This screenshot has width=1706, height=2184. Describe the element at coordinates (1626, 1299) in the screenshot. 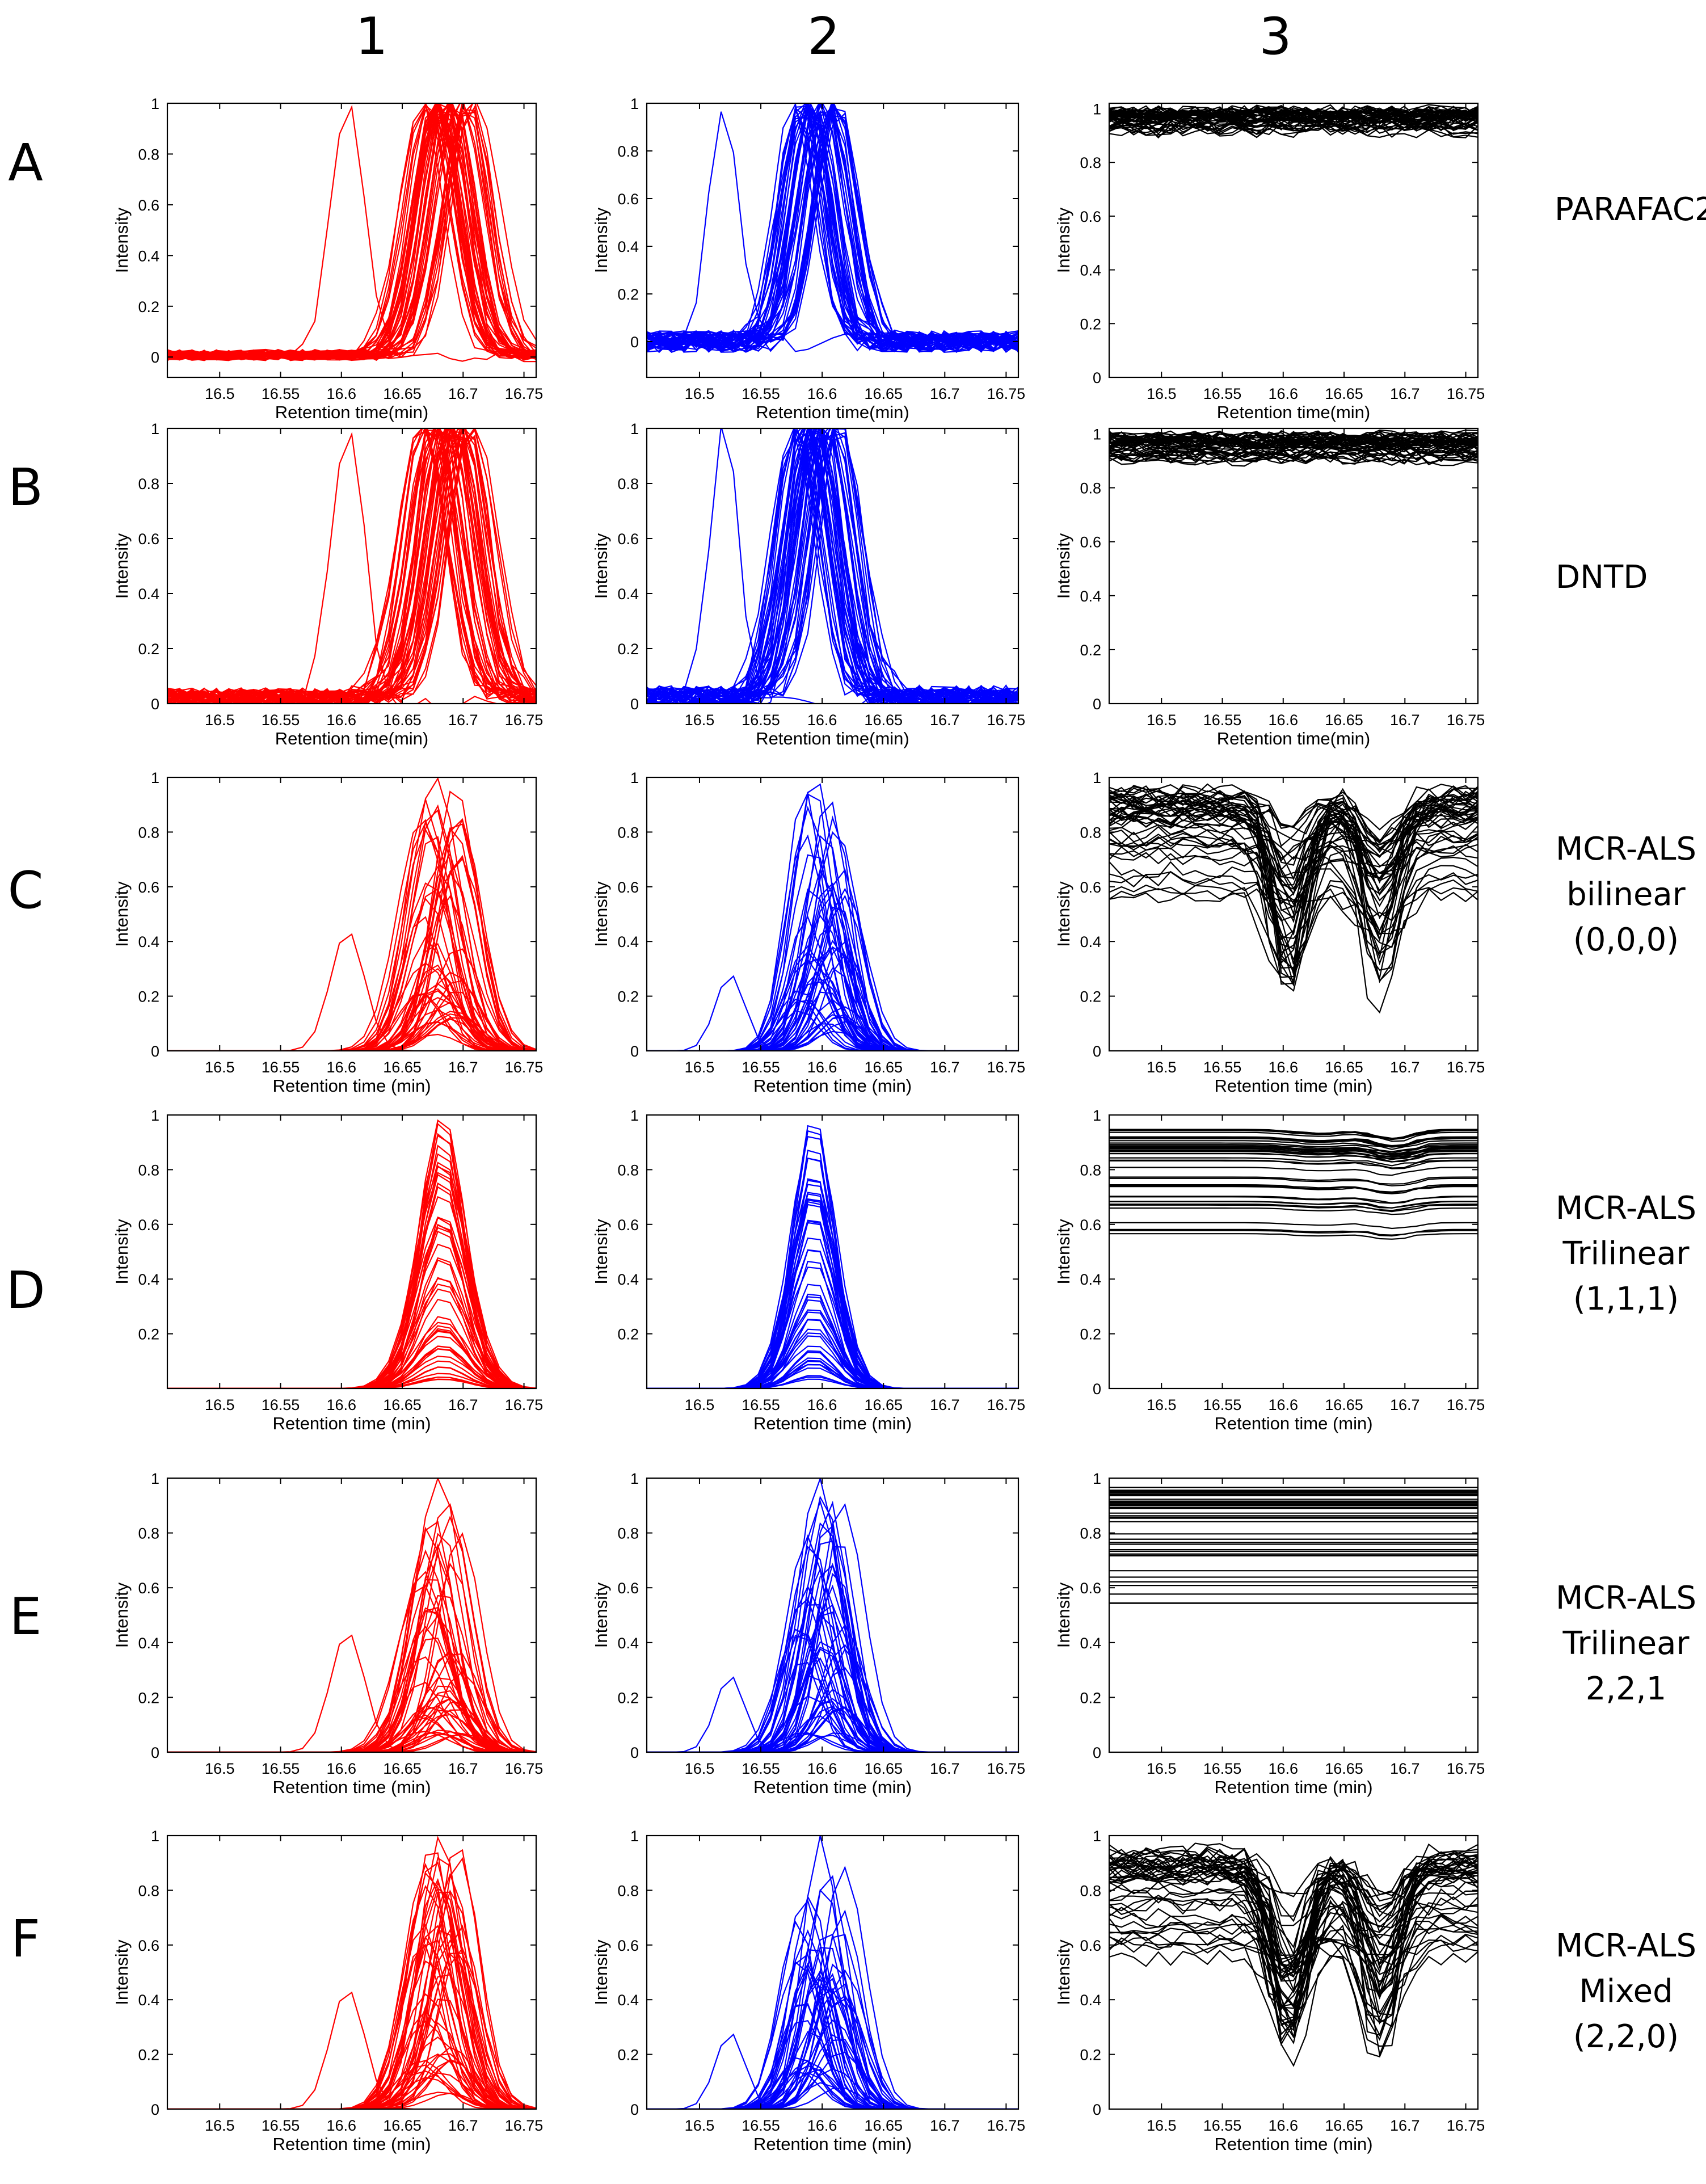

I see `method-label-d-line3: (1,1,1)` at that location.